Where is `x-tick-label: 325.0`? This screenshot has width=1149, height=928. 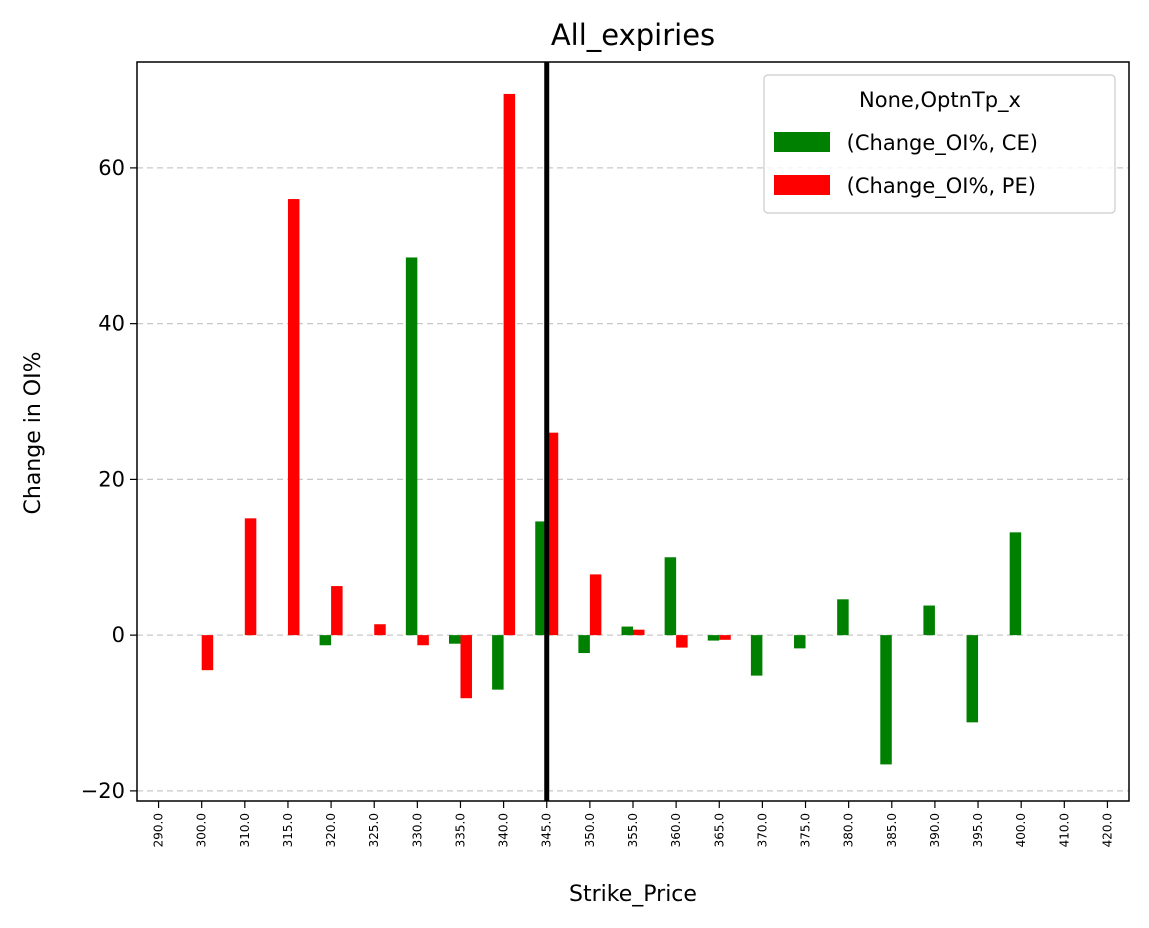 x-tick-label: 325.0 is located at coordinates (374, 830).